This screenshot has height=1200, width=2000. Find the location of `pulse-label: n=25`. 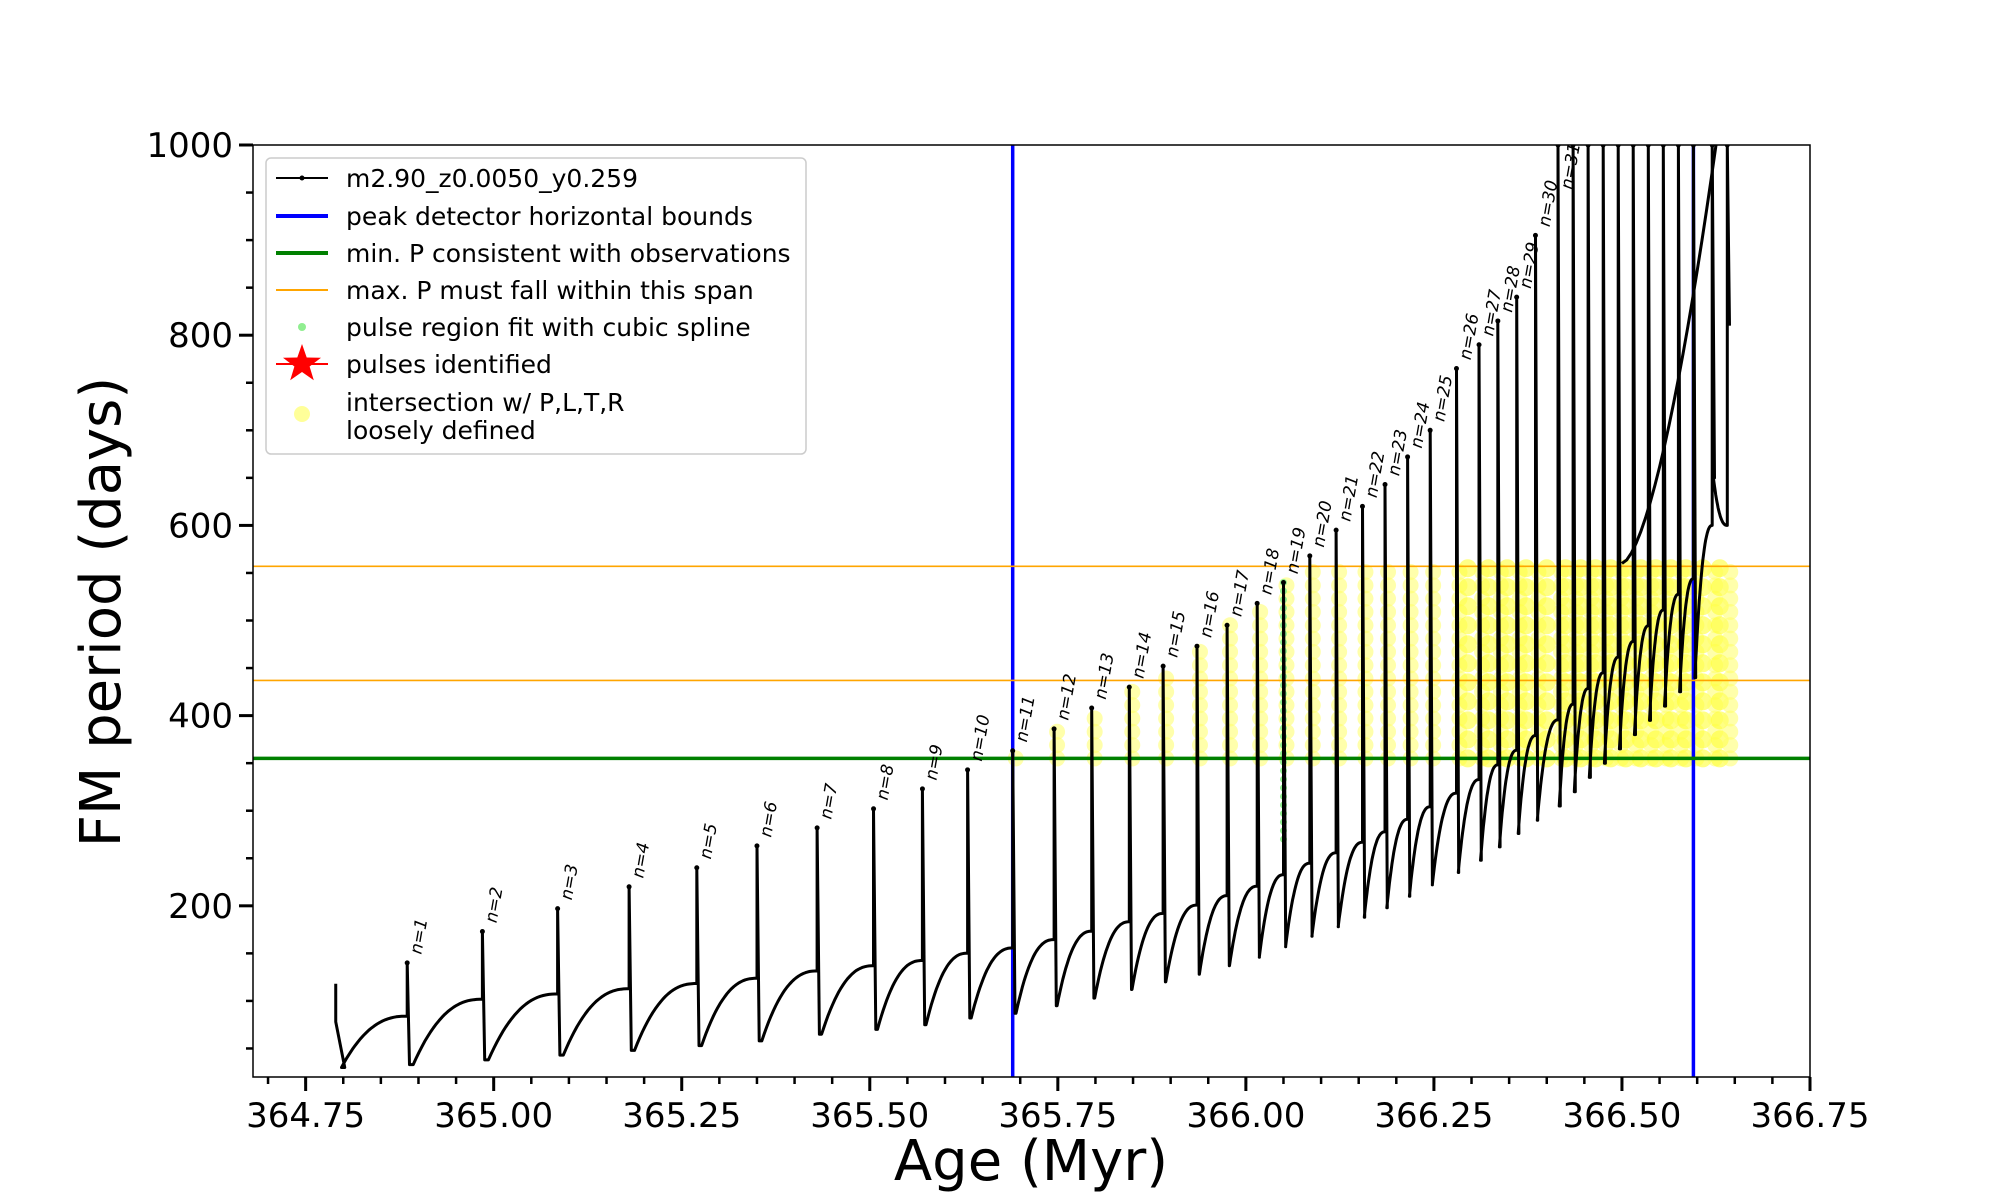

pulse-label: n=25 is located at coordinates (1443, 398).